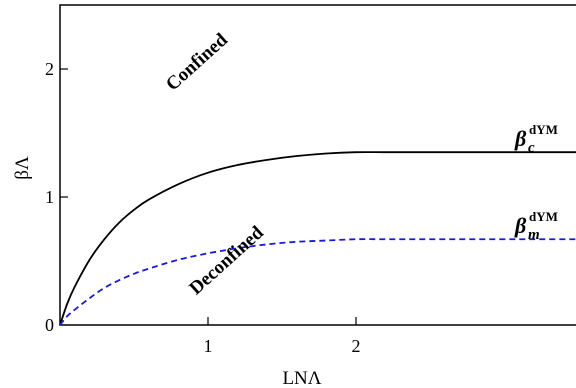  I want to click on y-tick-label: 0, so click(49, 325).